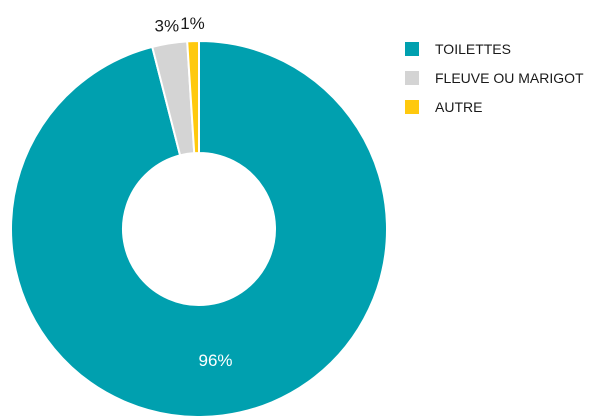 The height and width of the screenshot is (416, 601). What do you see at coordinates (412, 49) in the screenshot?
I see `legend-swatch-toilettes` at bounding box center [412, 49].